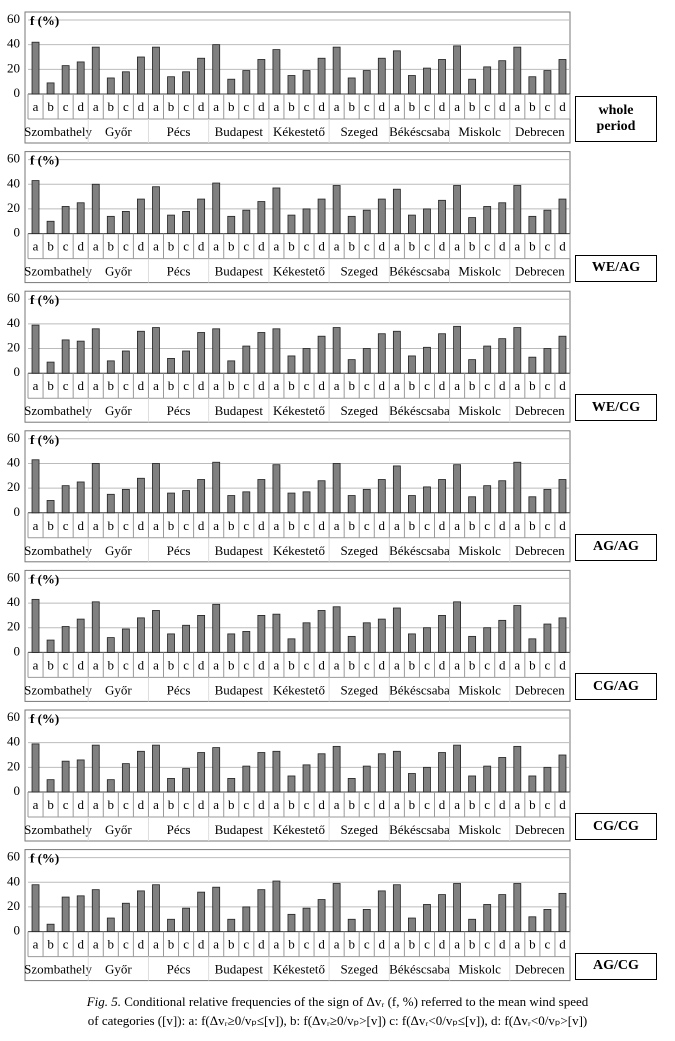 The height and width of the screenshot is (1041, 675). I want to click on y-tick-label: 60, so click(13, 856).